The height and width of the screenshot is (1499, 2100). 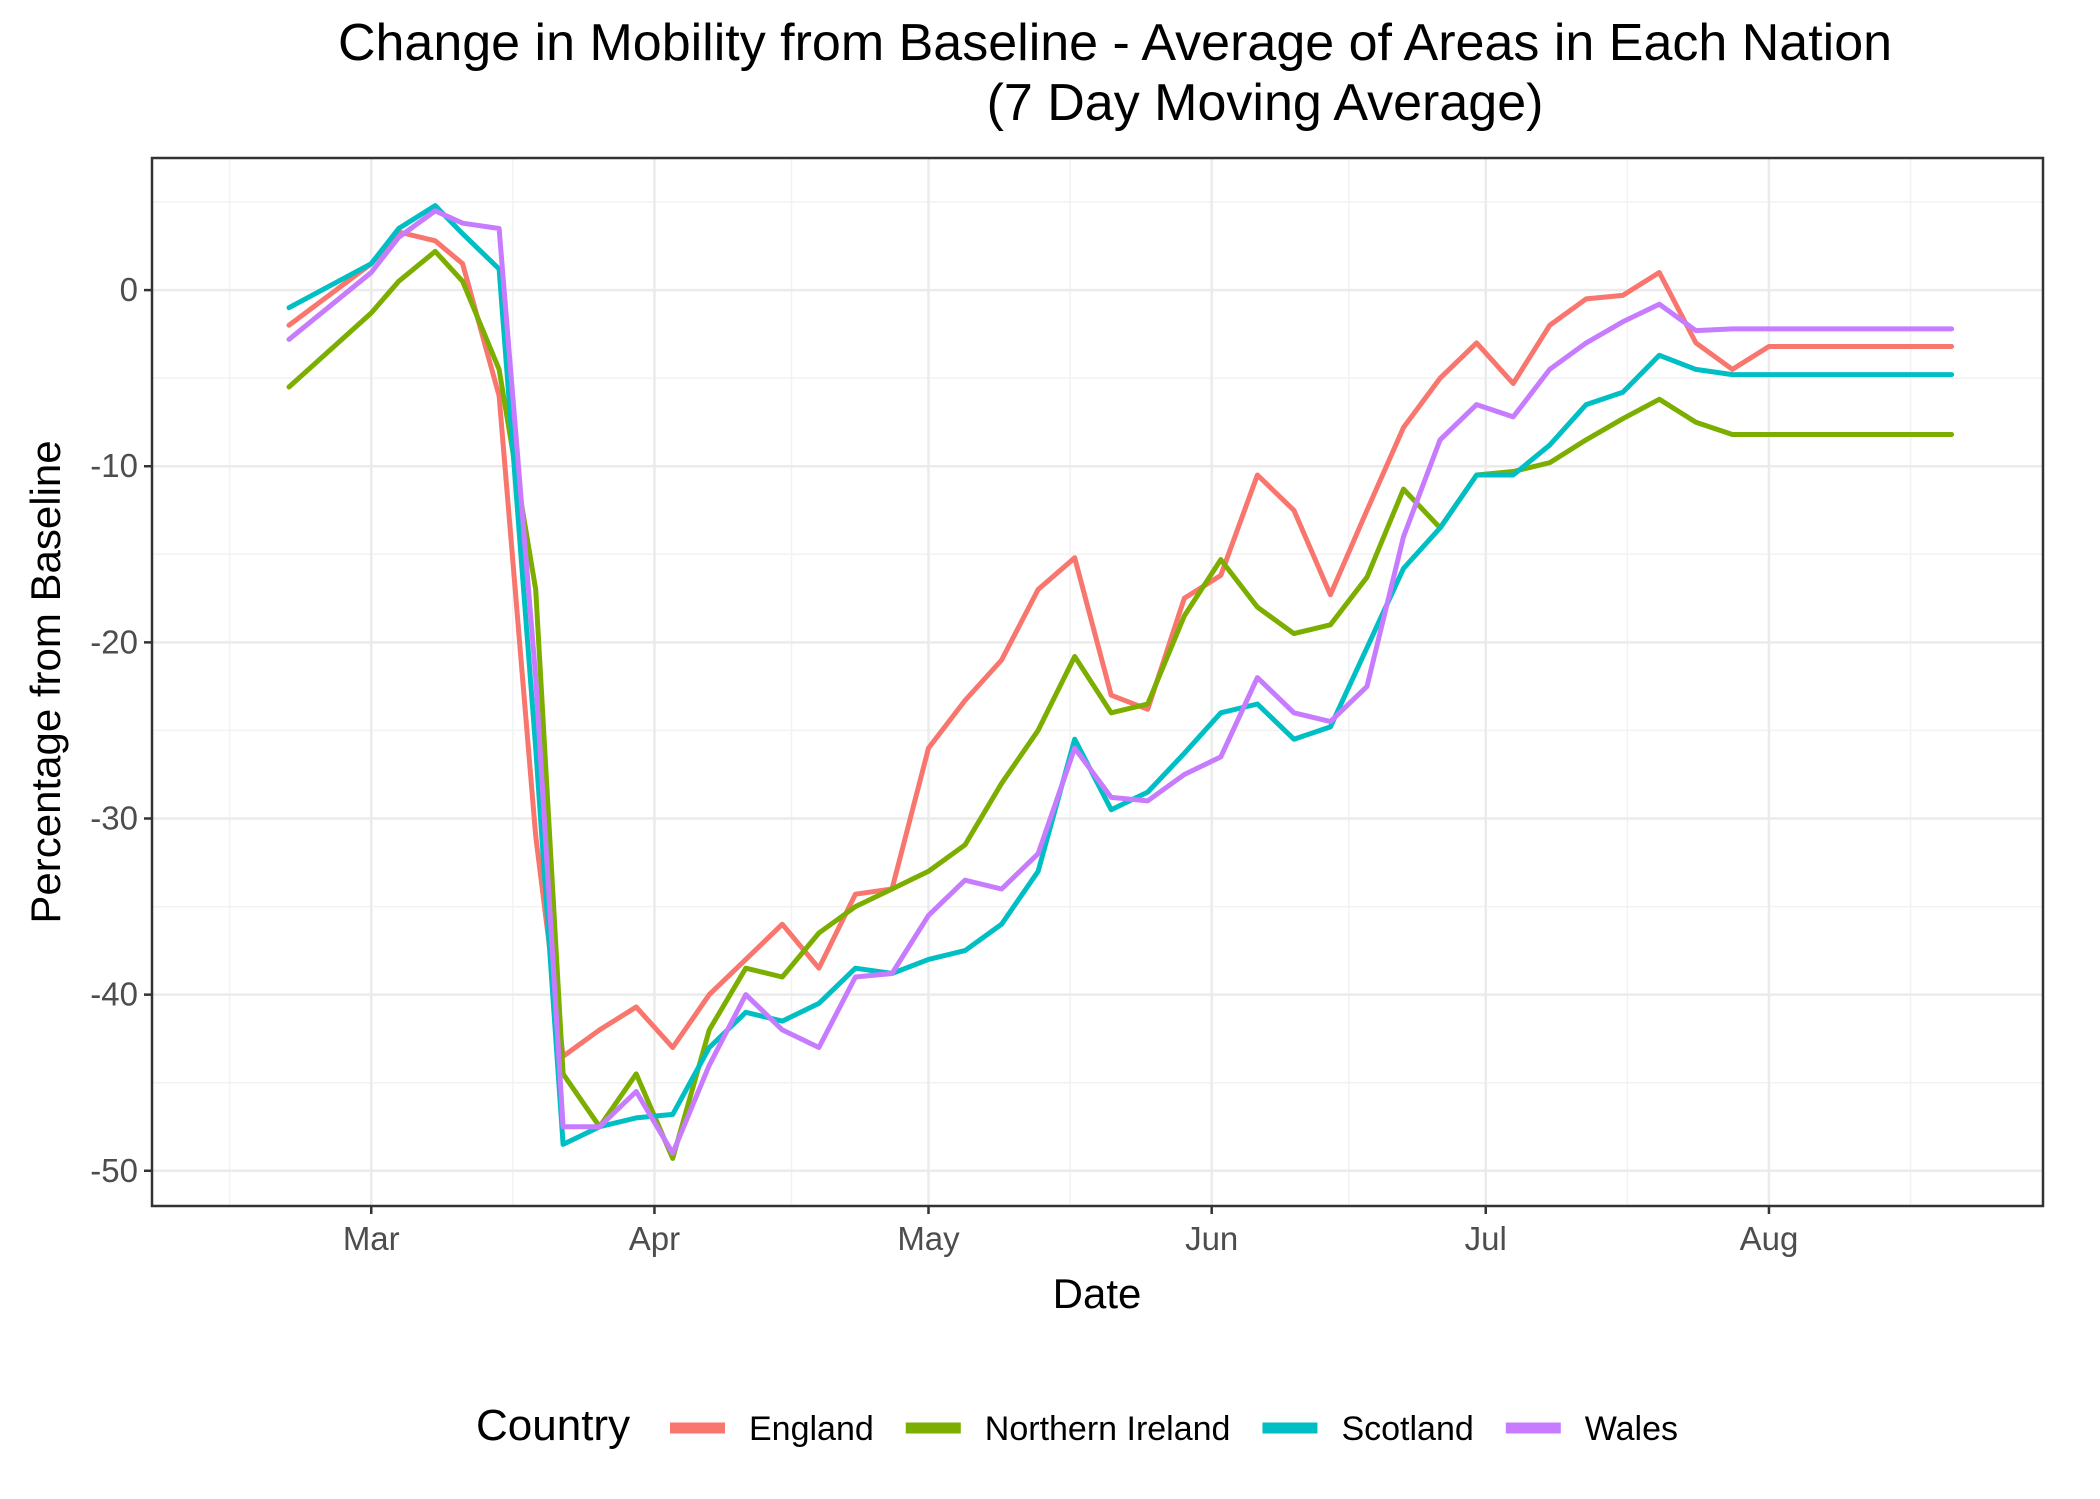 I want to click on legend-item-scotland: Scotland, so click(x=1368, y=1429).